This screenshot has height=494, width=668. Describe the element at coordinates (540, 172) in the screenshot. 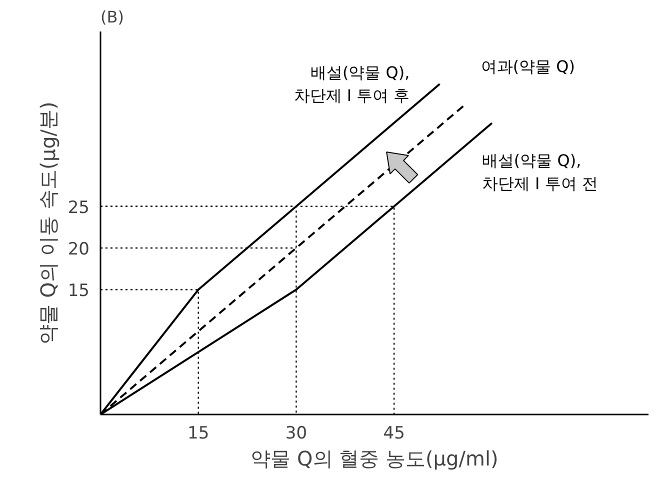

I see `series-label: 배설(약물 Q), 차단제 I 투여 전` at that location.